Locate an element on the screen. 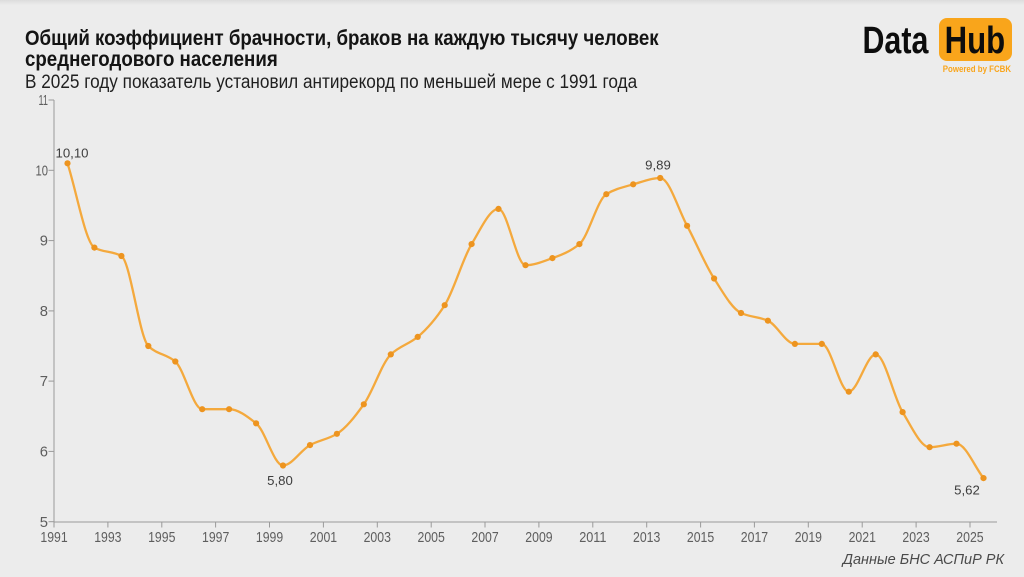  svg-text: 2017 is located at coordinates (754, 538).